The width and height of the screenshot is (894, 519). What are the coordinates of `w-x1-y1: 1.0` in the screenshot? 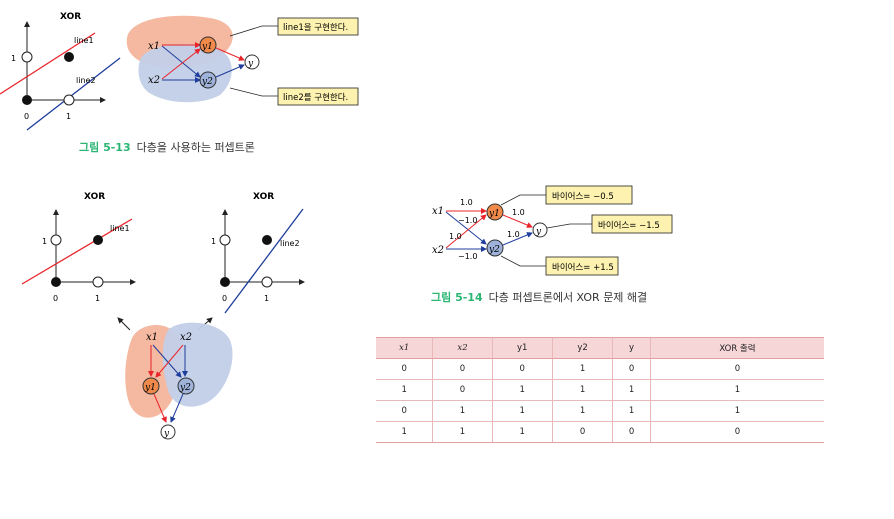 It's located at (466, 202).